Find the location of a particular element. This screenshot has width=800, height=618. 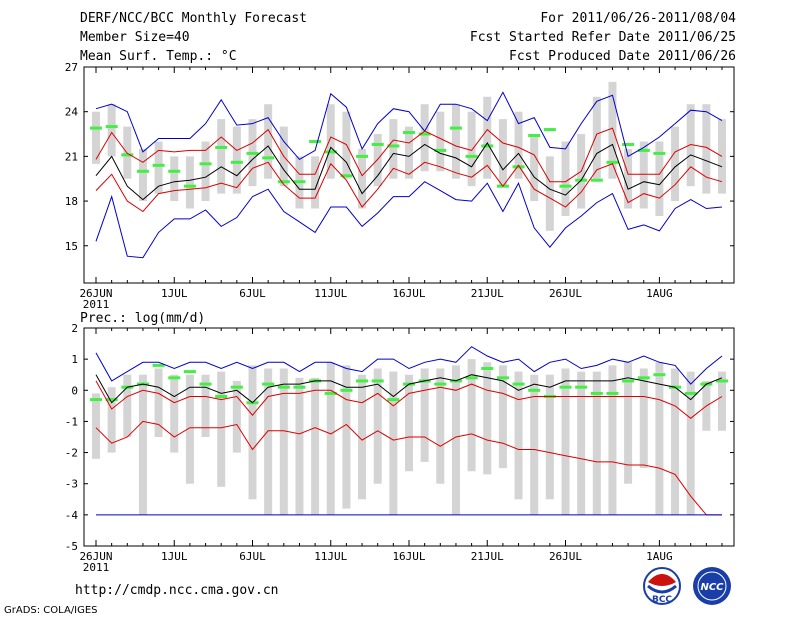

logos: BCC NCC is located at coordinates (687, 586).